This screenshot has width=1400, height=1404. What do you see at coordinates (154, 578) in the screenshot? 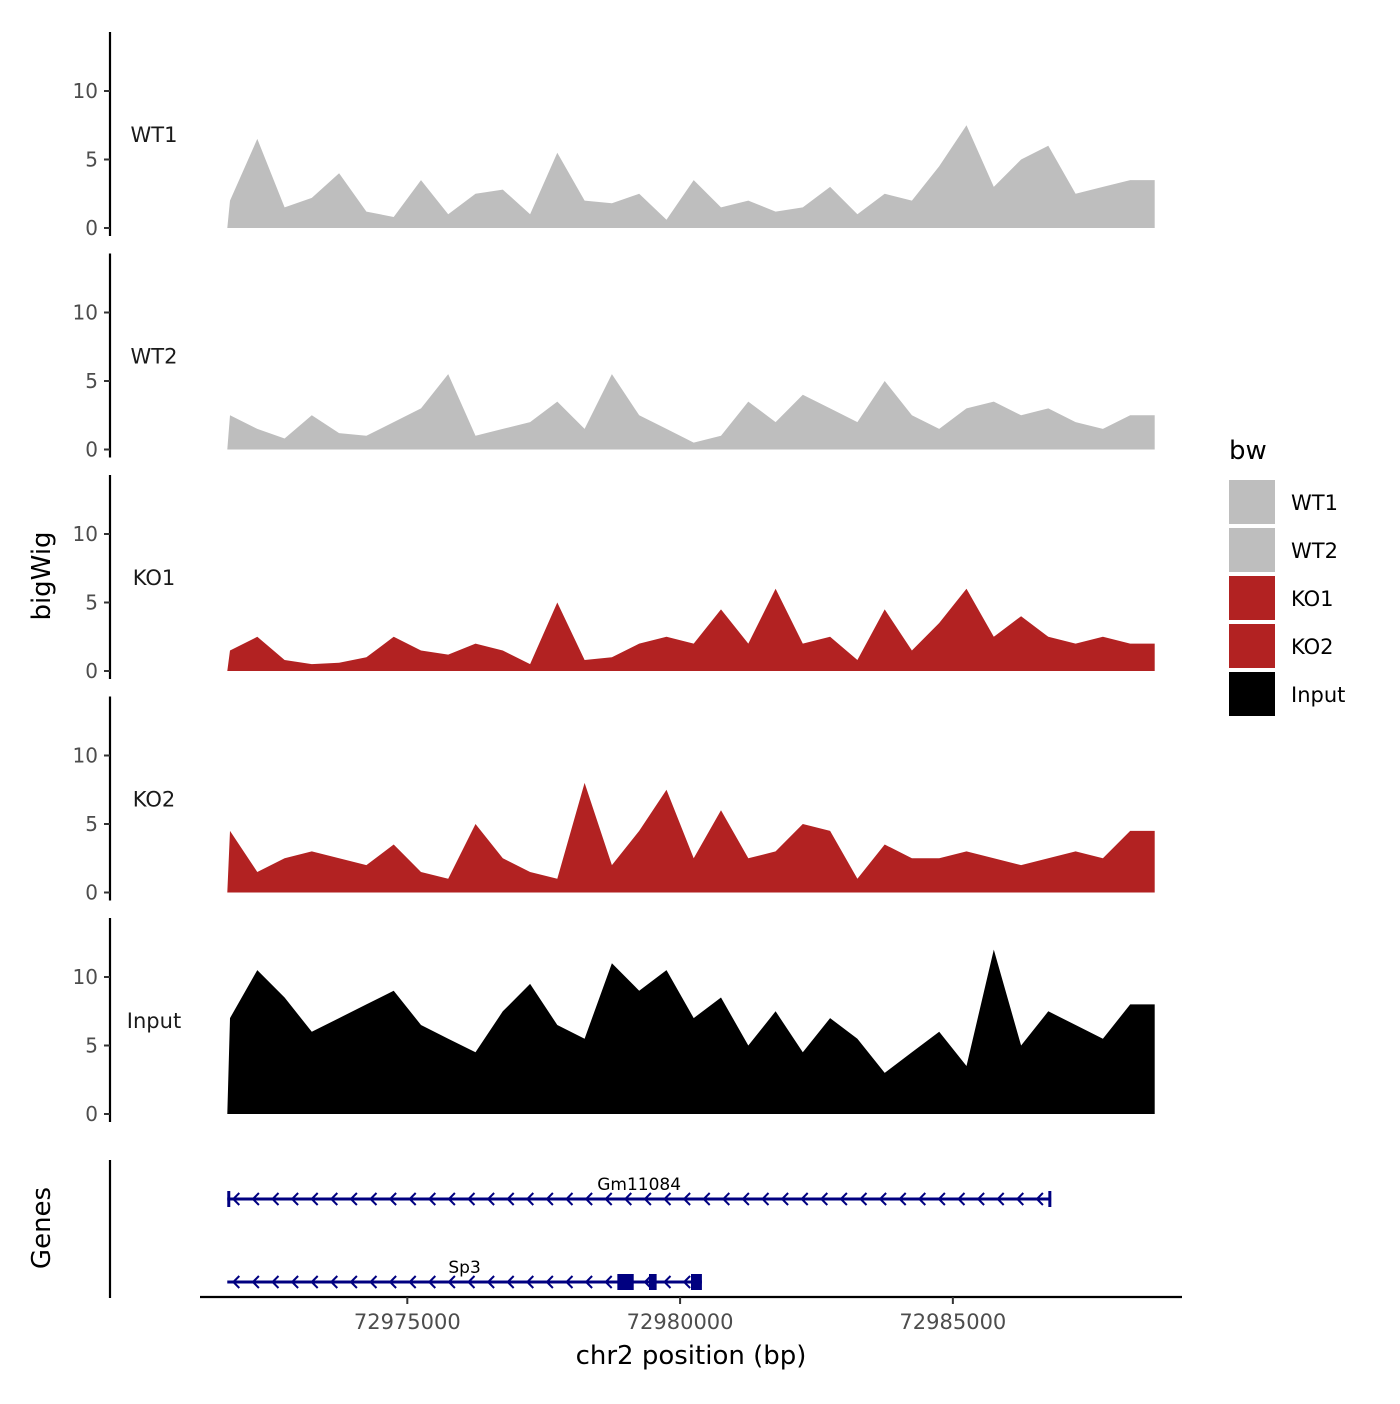
I see `track-label-ko1: KO1` at bounding box center [154, 578].